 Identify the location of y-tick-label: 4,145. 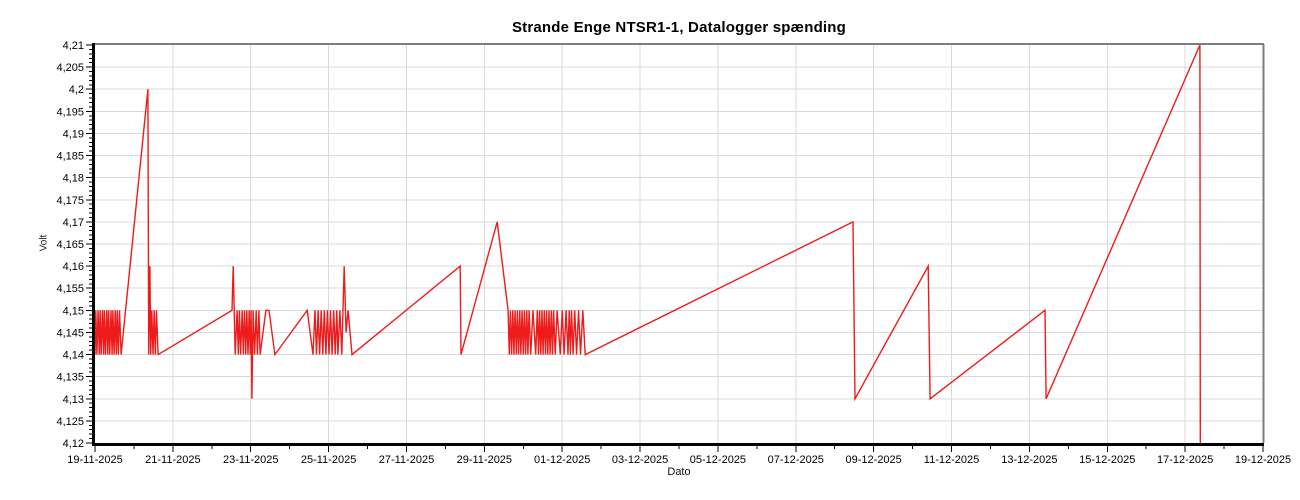
(70, 333).